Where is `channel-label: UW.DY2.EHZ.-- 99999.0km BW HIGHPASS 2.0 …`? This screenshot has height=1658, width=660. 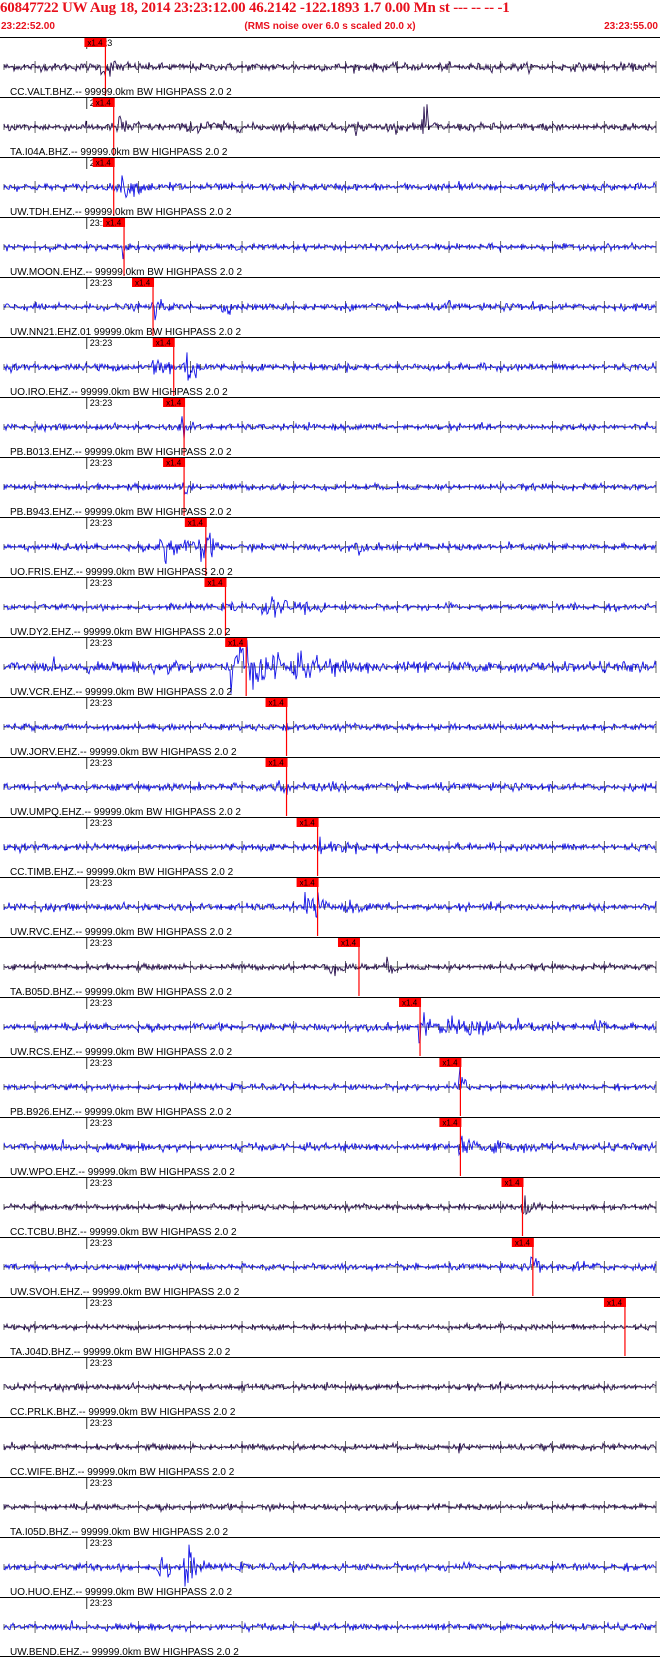
channel-label: UW.DY2.EHZ.-- 99999.0km BW HIGHPASS 2.0 … is located at coordinates (120, 632).